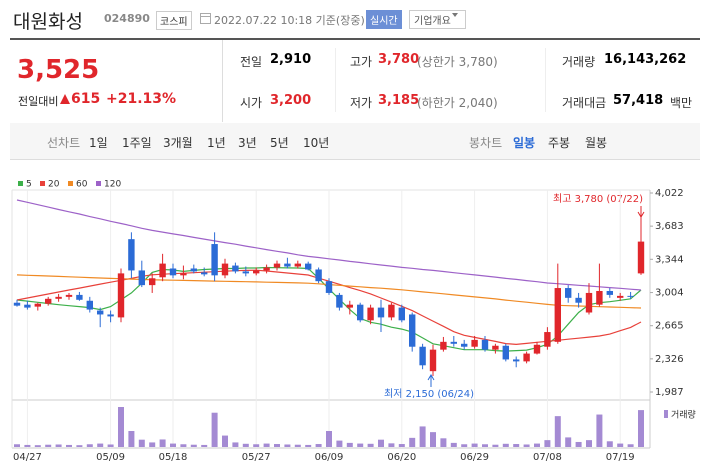 The height and width of the screenshot is (470, 707). Describe the element at coordinates (361, 62) in the screenshot. I see `stat-label: 고가` at that location.